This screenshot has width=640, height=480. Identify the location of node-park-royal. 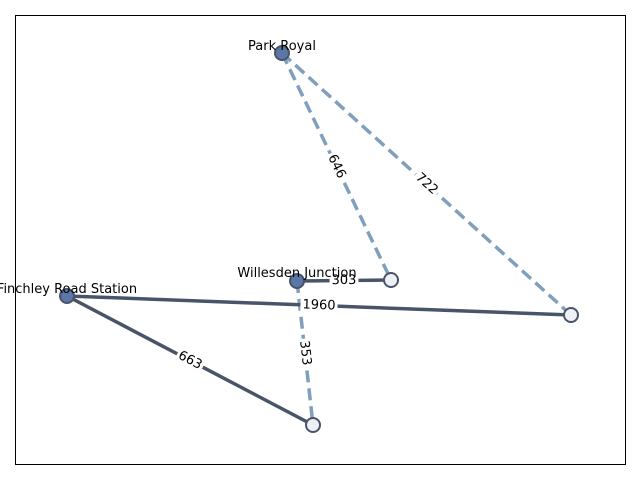
(282, 53).